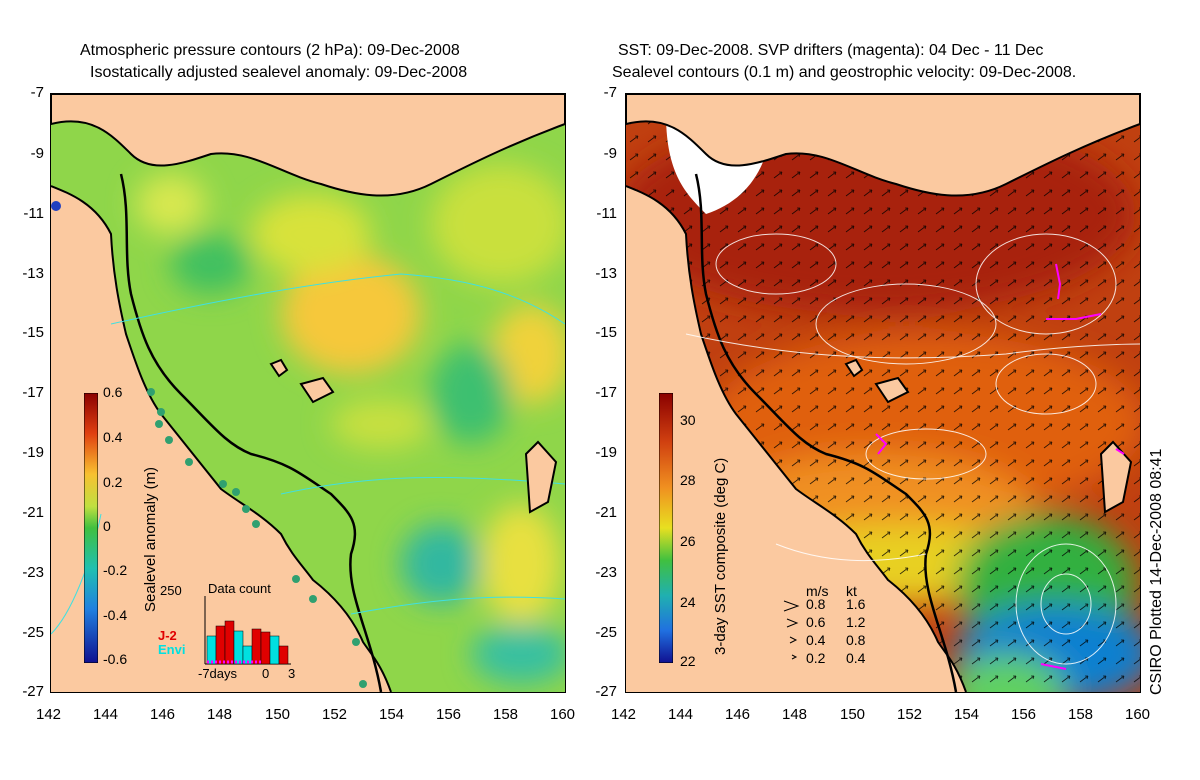 Image resolution: width=1200 pixels, height=780 pixels. Describe the element at coordinates (606, 452) in the screenshot. I see `right-ytick: -19` at that location.